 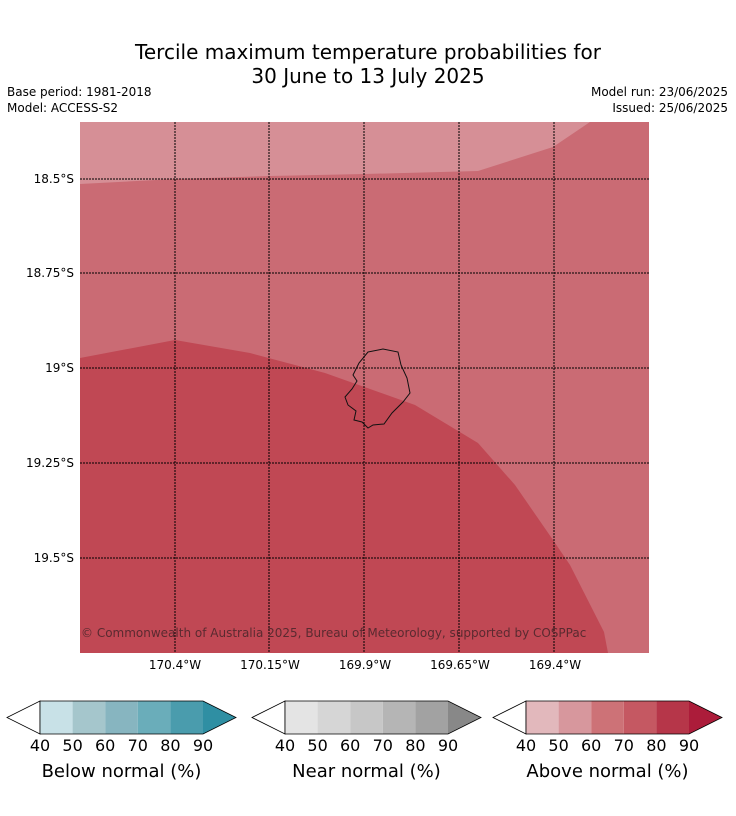 What do you see at coordinates (54, 179) in the screenshot?
I see `lat-label: 18.5°S` at bounding box center [54, 179].